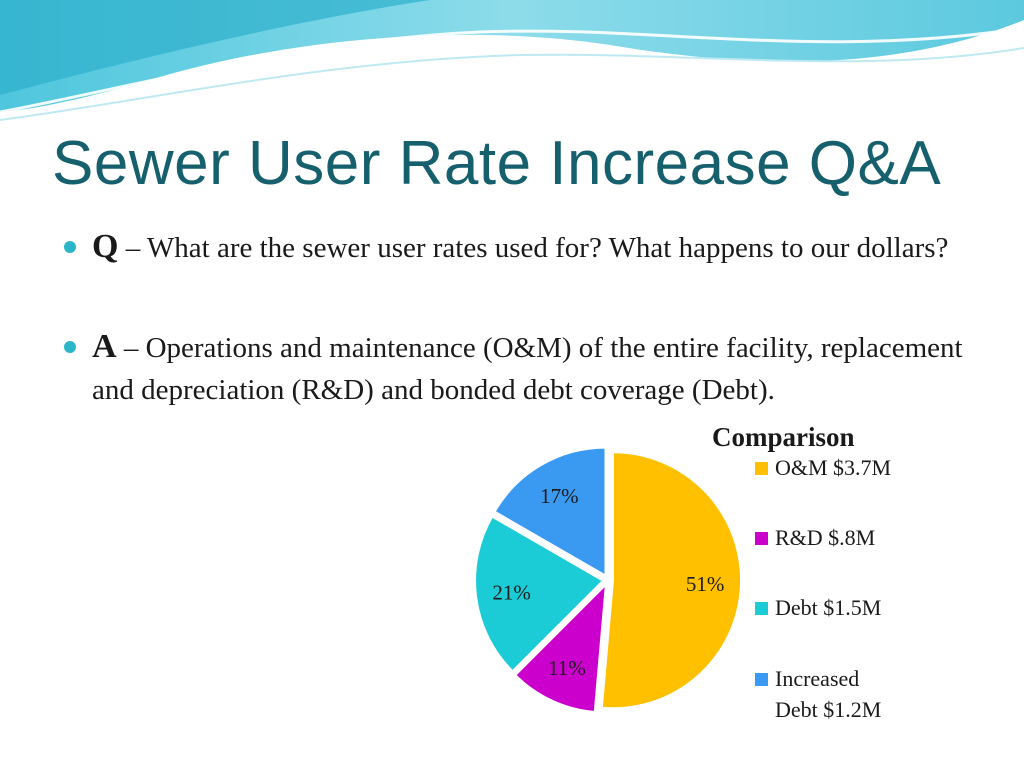  I want to click on chart-title: Comparison, so click(783, 437).